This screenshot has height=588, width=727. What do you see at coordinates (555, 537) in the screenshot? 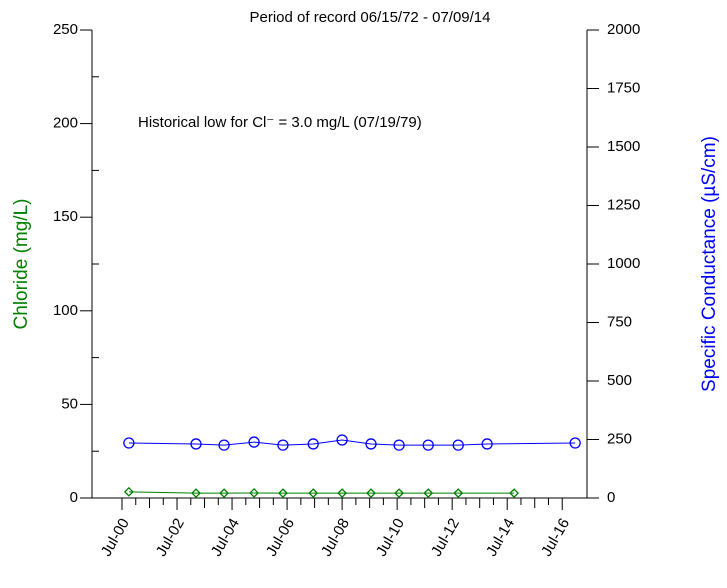
I see `x-tick-label: Jul-16` at bounding box center [555, 537].